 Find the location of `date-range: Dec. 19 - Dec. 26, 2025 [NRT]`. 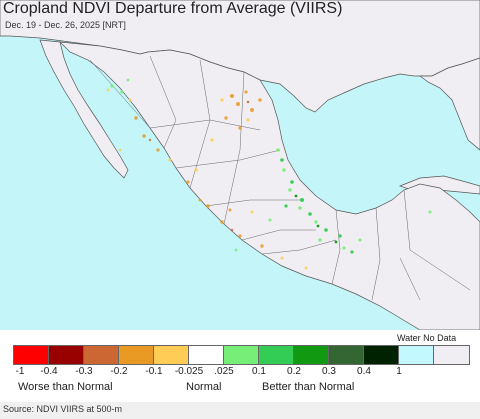

date-range: Dec. 19 - Dec. 26, 2025 [NRT] is located at coordinates (65, 25).